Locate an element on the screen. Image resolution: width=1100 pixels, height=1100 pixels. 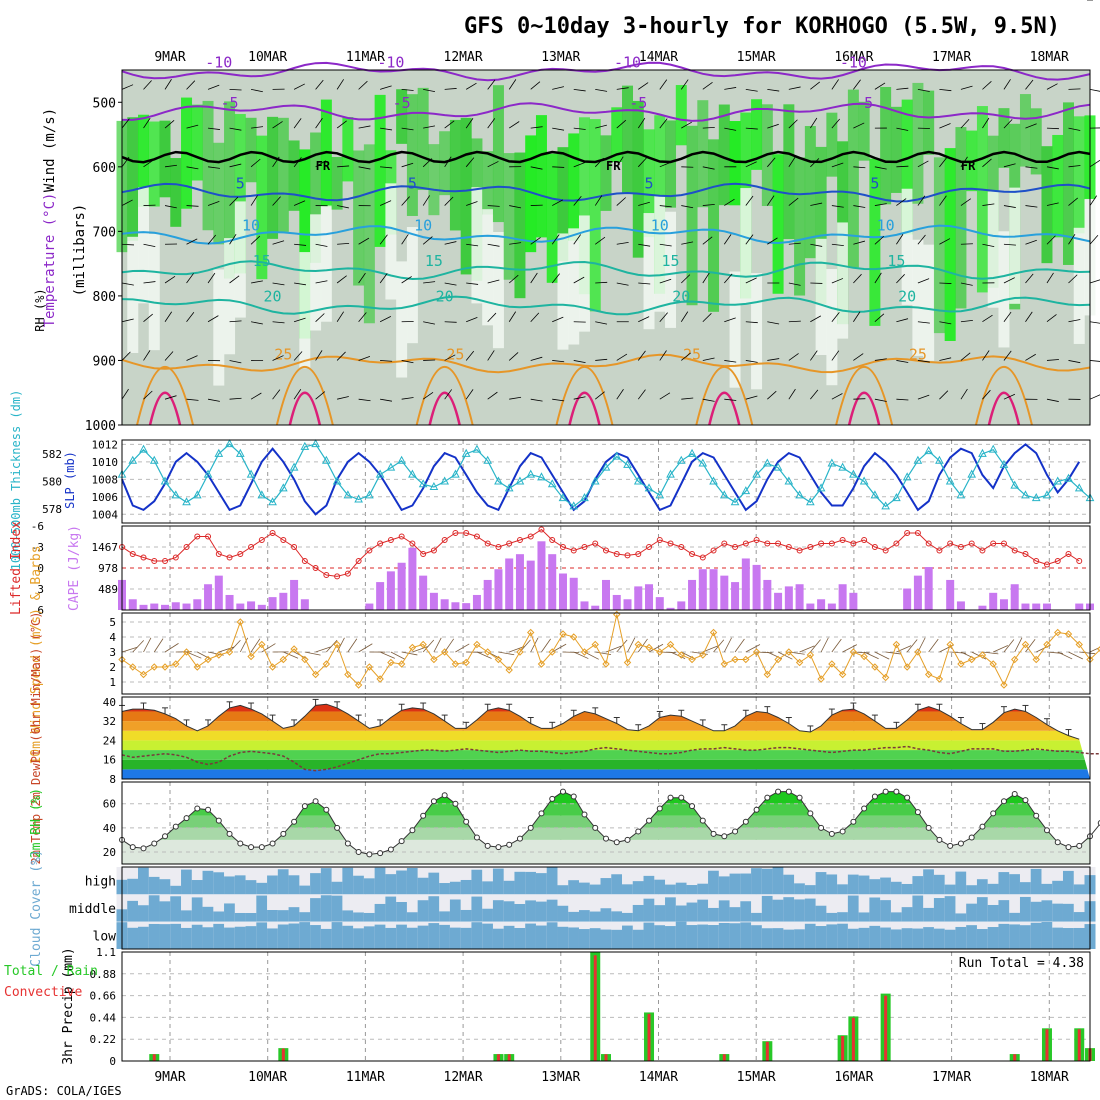
precip-tick: 0.44 is located at coordinates (103, 1017).